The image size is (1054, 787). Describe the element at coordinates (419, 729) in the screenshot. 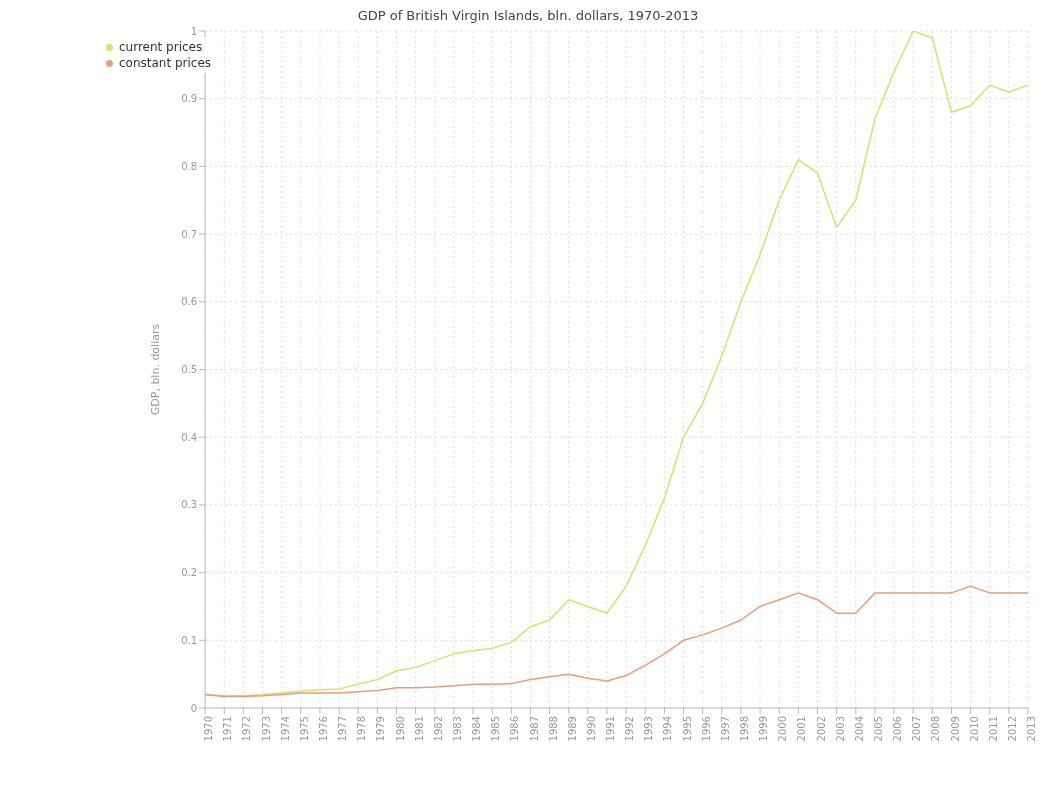

I see `x-tick-label: 1981` at that location.